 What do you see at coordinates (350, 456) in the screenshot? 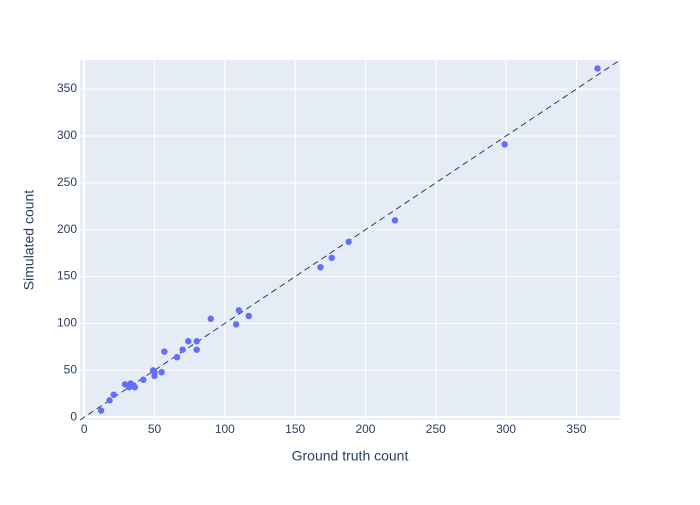
I see `x-axis-label: Ground truth count` at bounding box center [350, 456].